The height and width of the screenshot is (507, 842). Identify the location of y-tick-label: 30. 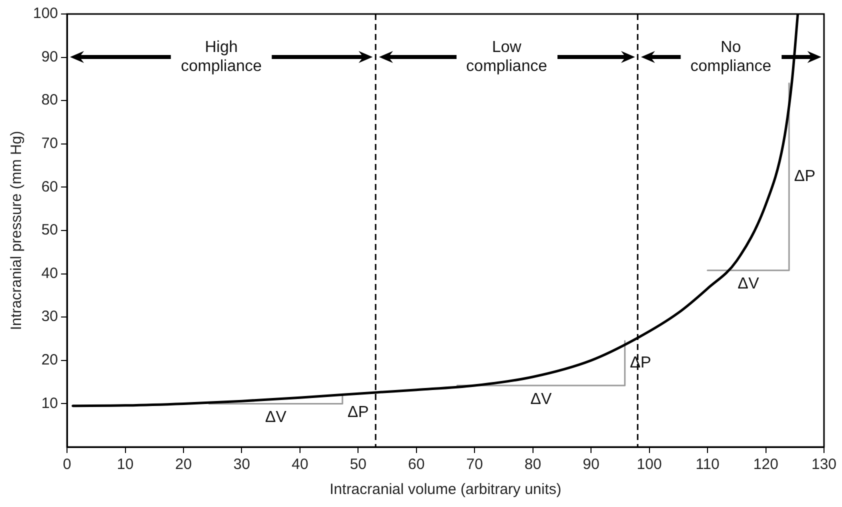
(49, 317).